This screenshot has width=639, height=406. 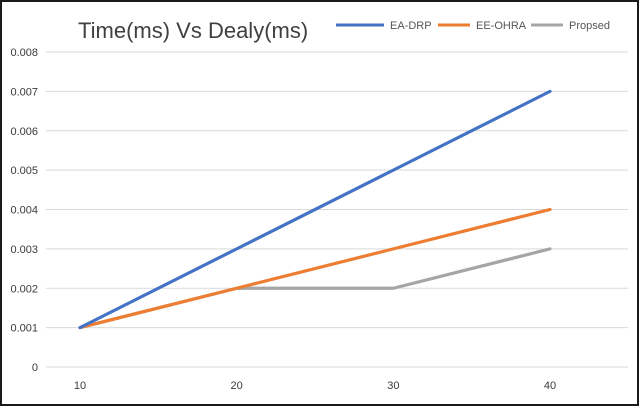 I want to click on y-tick-label: 0, so click(x=35, y=368).